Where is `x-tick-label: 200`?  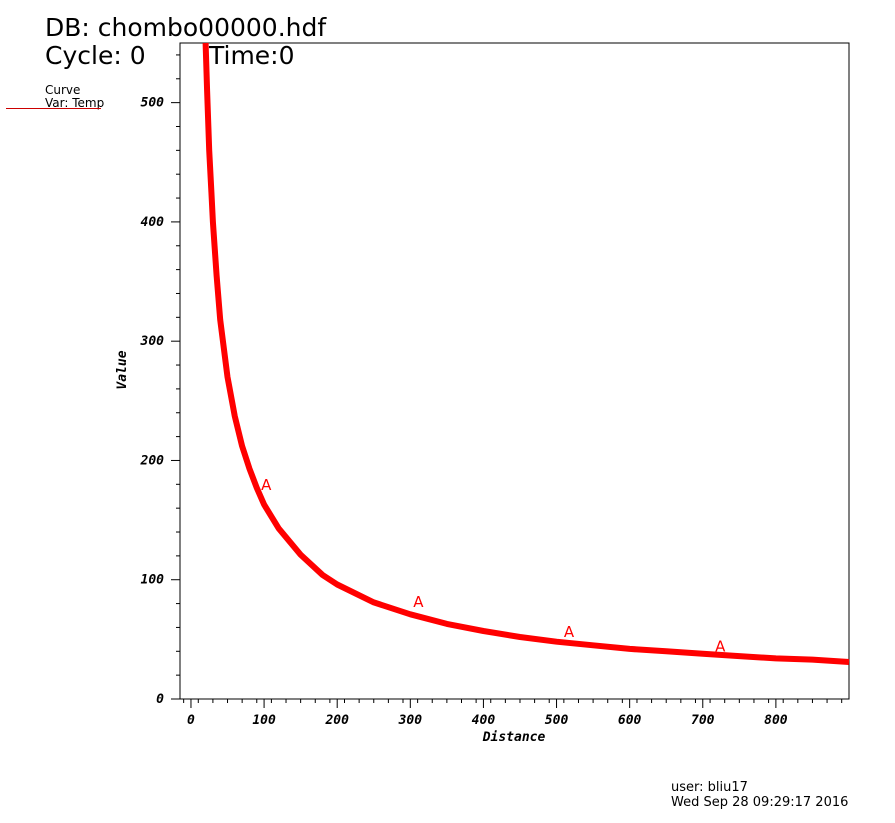
x-tick-label: 200 is located at coordinates (336, 720).